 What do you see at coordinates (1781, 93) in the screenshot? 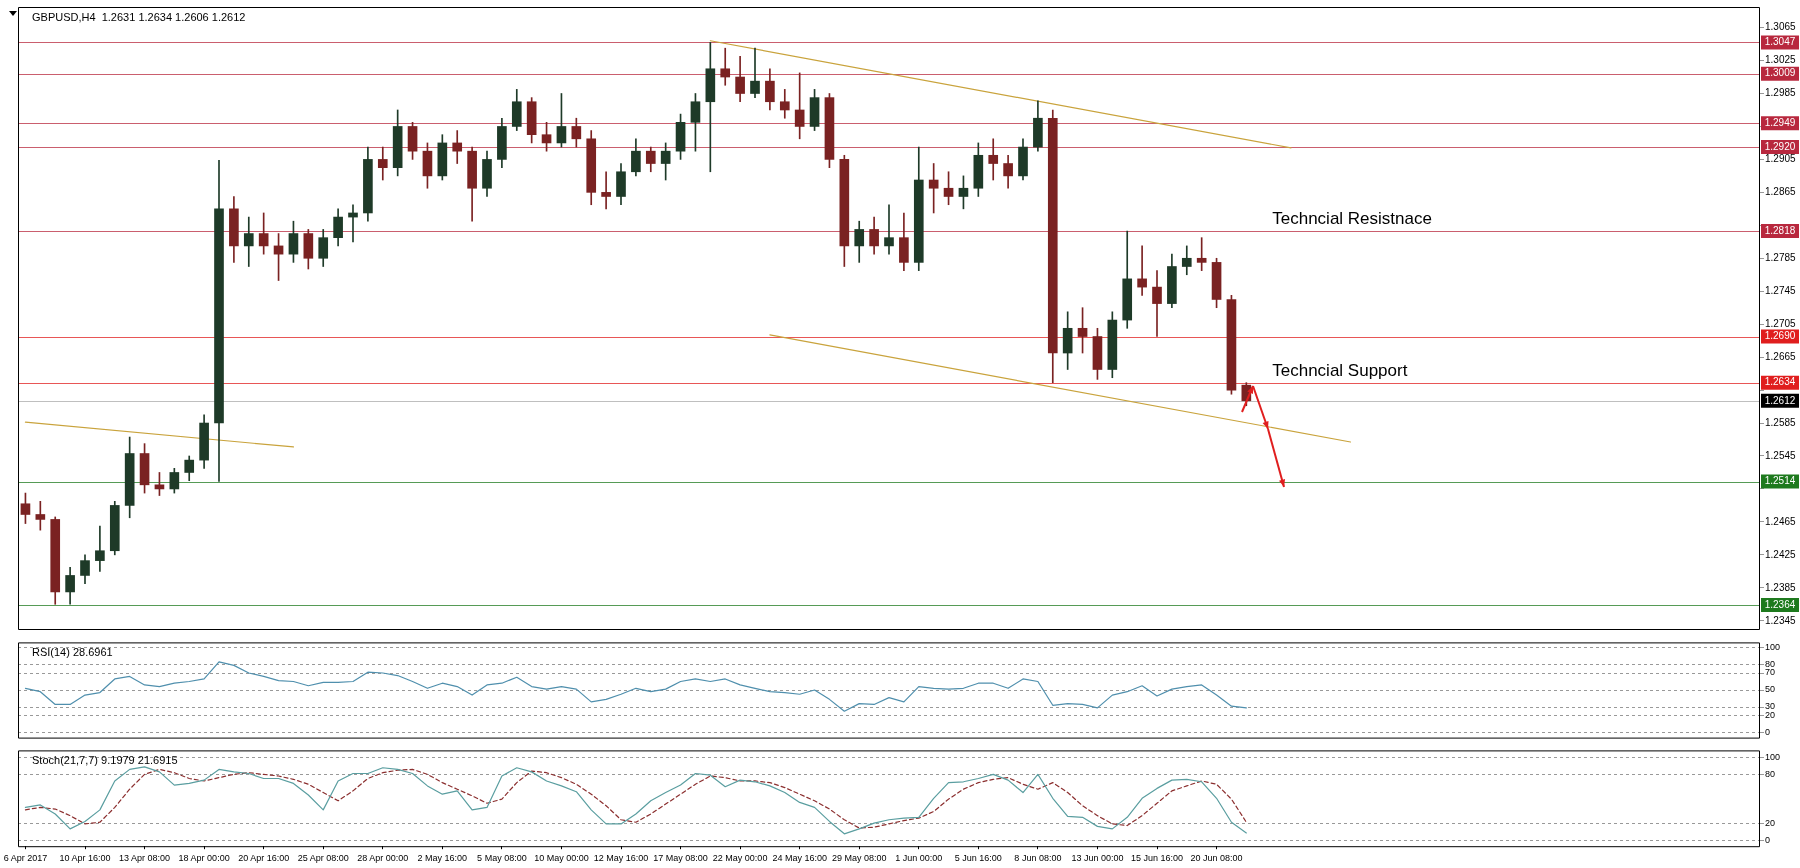
I see `y-tick-label: 1.2985` at bounding box center [1781, 93].